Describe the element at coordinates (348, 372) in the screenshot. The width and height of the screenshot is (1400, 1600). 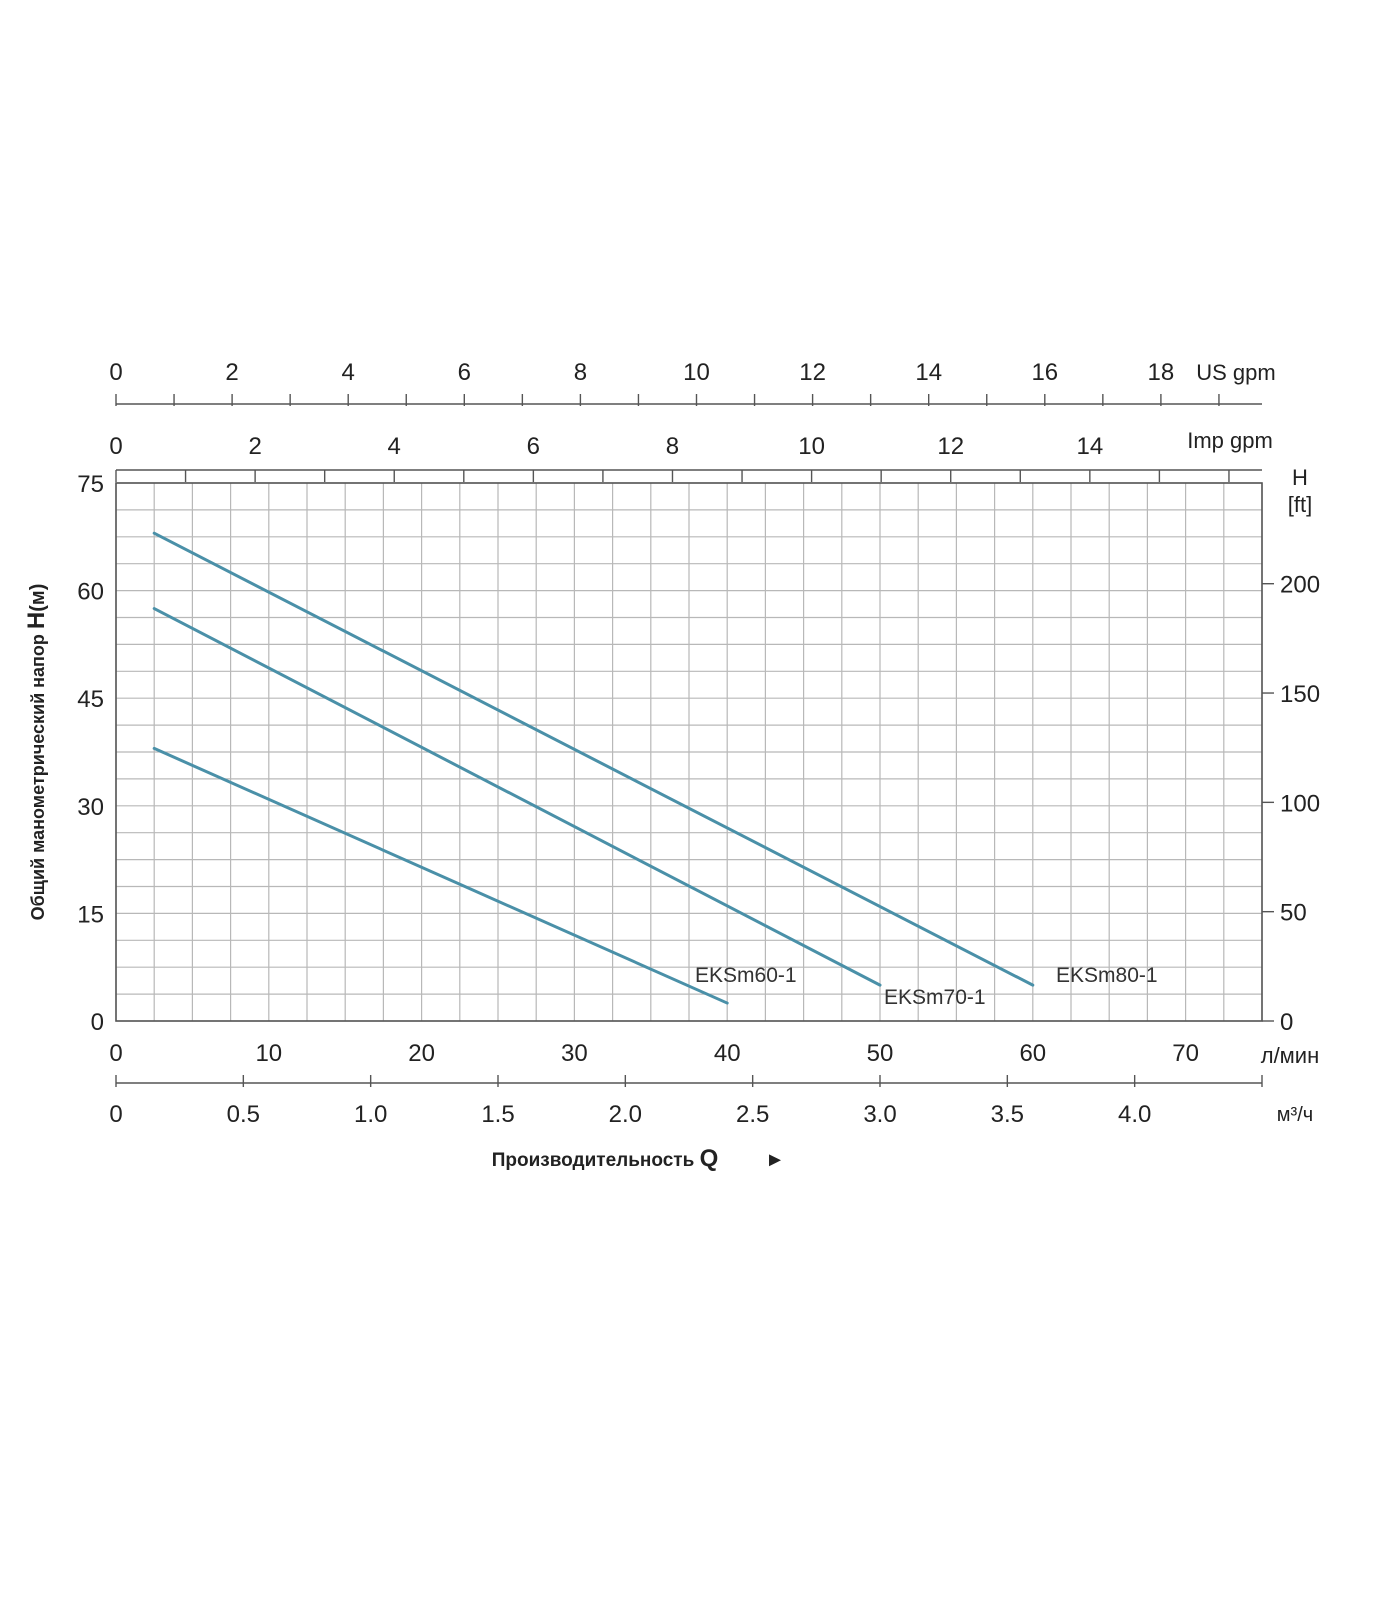
I see `x-top1-tick-label: 4` at that location.